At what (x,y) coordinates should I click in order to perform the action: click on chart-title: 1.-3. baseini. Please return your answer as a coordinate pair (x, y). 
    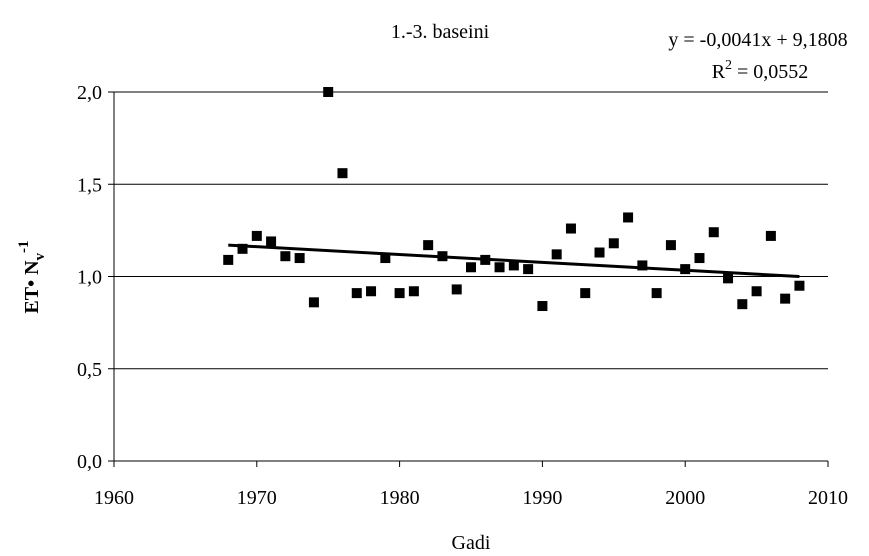
    Looking at the image, I should click on (440, 32).